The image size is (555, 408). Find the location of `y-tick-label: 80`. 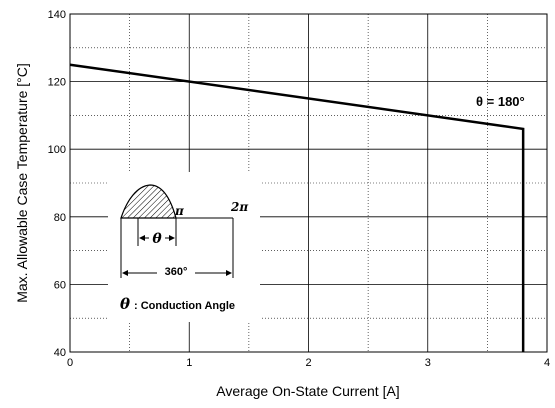

y-tick-label: 80 is located at coordinates (60, 218).